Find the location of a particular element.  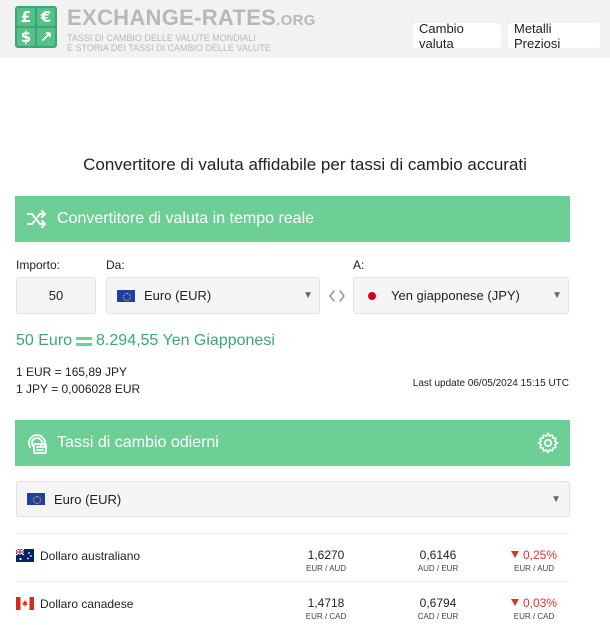

canada-flag-icon is located at coordinates (25, 603).